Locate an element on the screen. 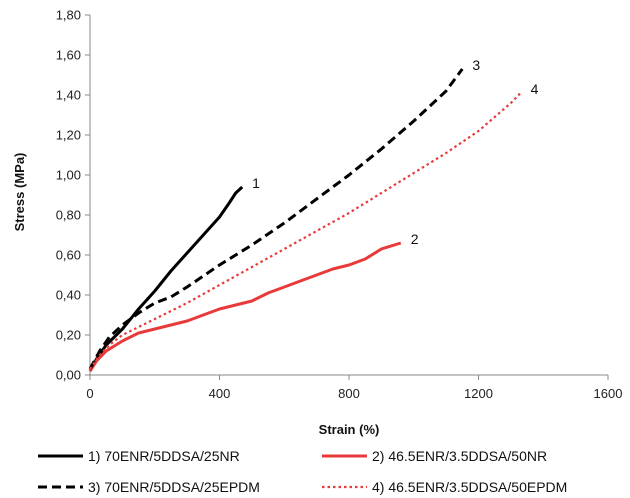 Image resolution: width=630 pixels, height=498 pixels. x-tick-label: 0 is located at coordinates (89, 393).